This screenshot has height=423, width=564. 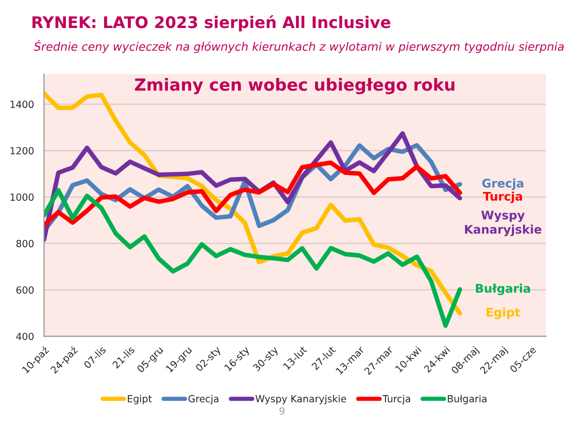 I want to click on legend-label: Wyspy Kanaryjskie, so click(x=301, y=399).